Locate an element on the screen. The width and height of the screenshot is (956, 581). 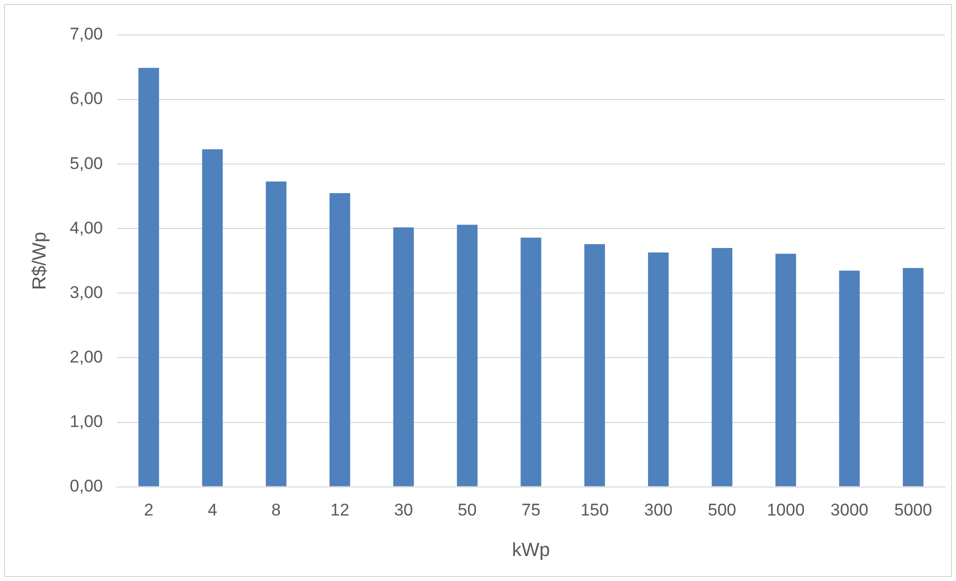
x-tick-label: 1000 is located at coordinates (785, 510).